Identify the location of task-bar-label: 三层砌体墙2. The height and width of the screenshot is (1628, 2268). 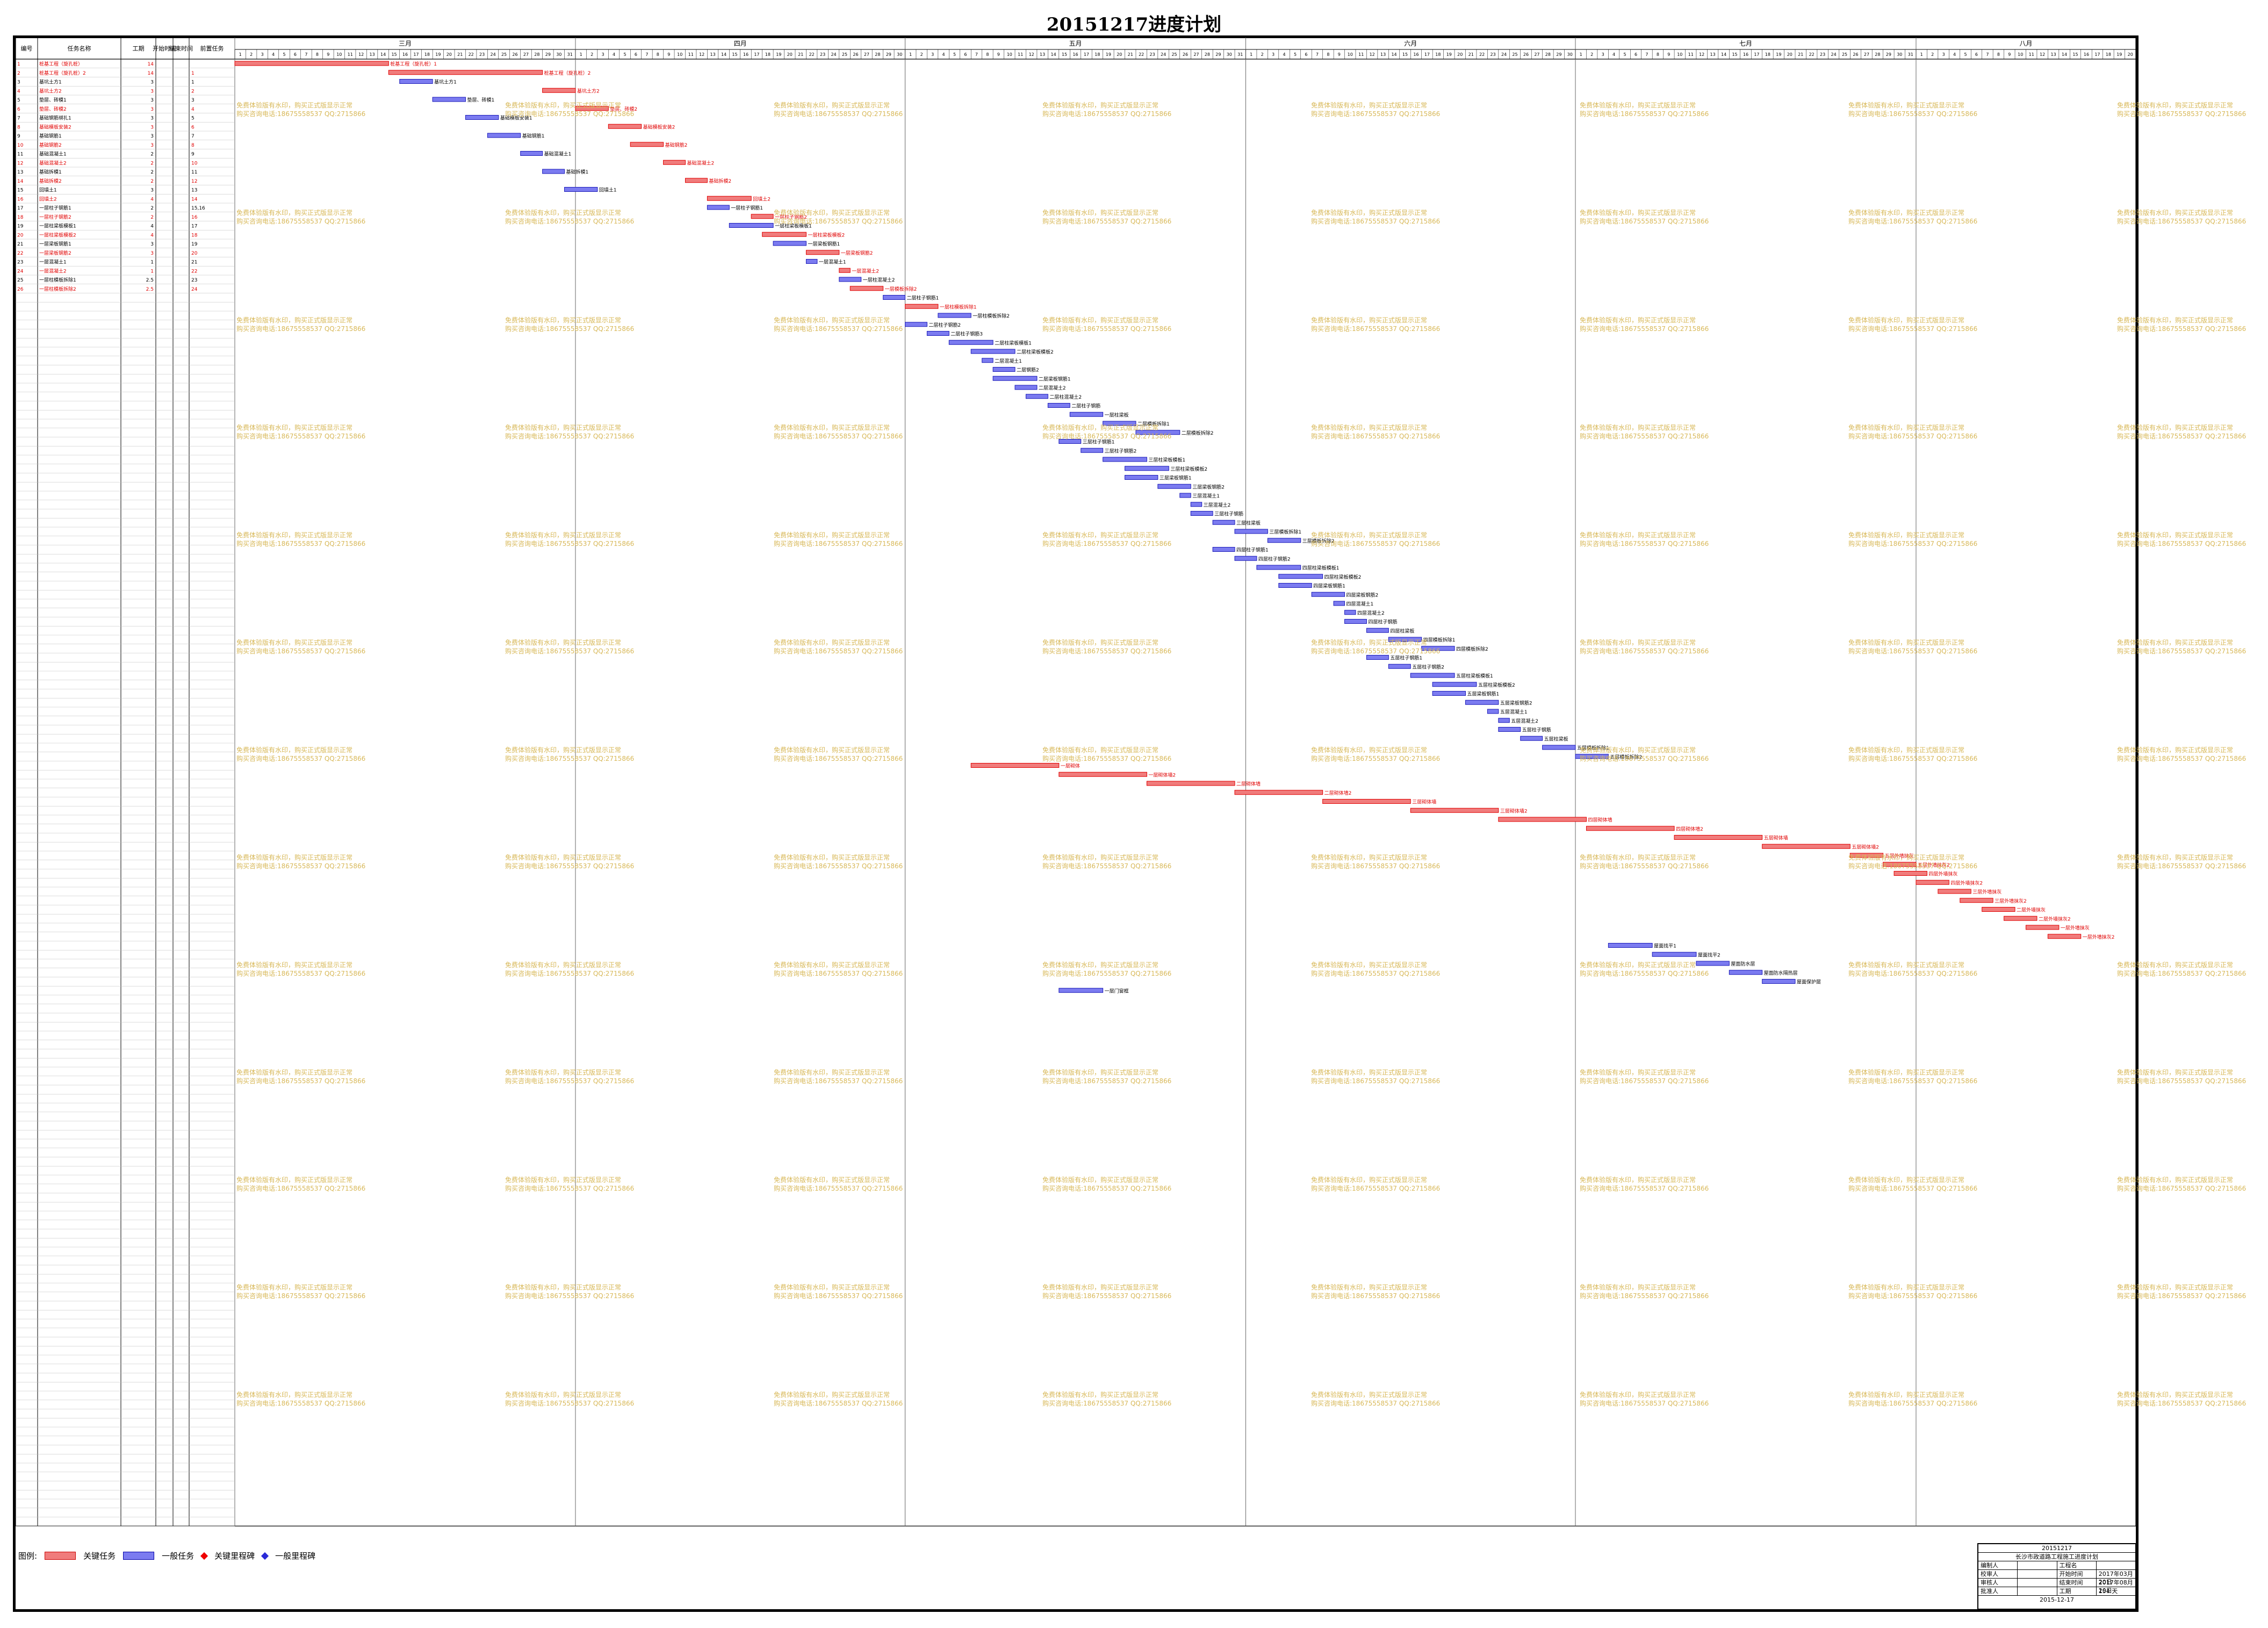
(1514, 811).